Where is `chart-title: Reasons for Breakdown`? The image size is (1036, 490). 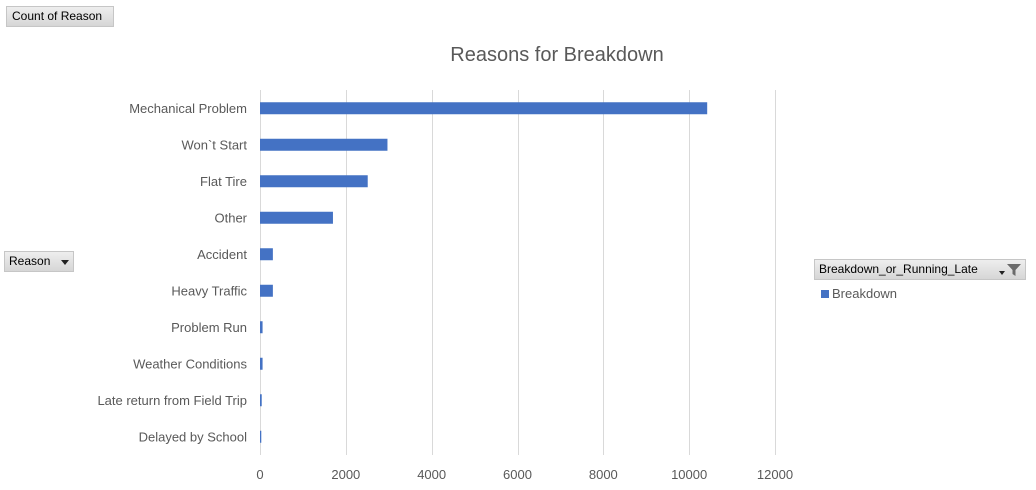 chart-title: Reasons for Breakdown is located at coordinates (556, 55).